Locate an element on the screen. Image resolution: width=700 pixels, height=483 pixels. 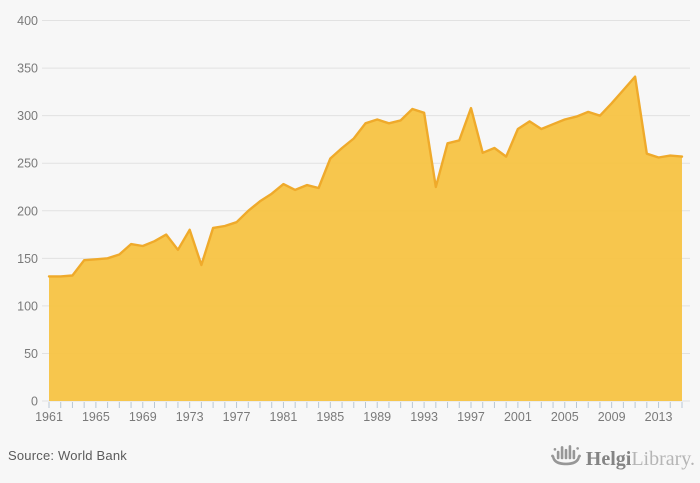
svg-text: 200 is located at coordinates (27, 211).